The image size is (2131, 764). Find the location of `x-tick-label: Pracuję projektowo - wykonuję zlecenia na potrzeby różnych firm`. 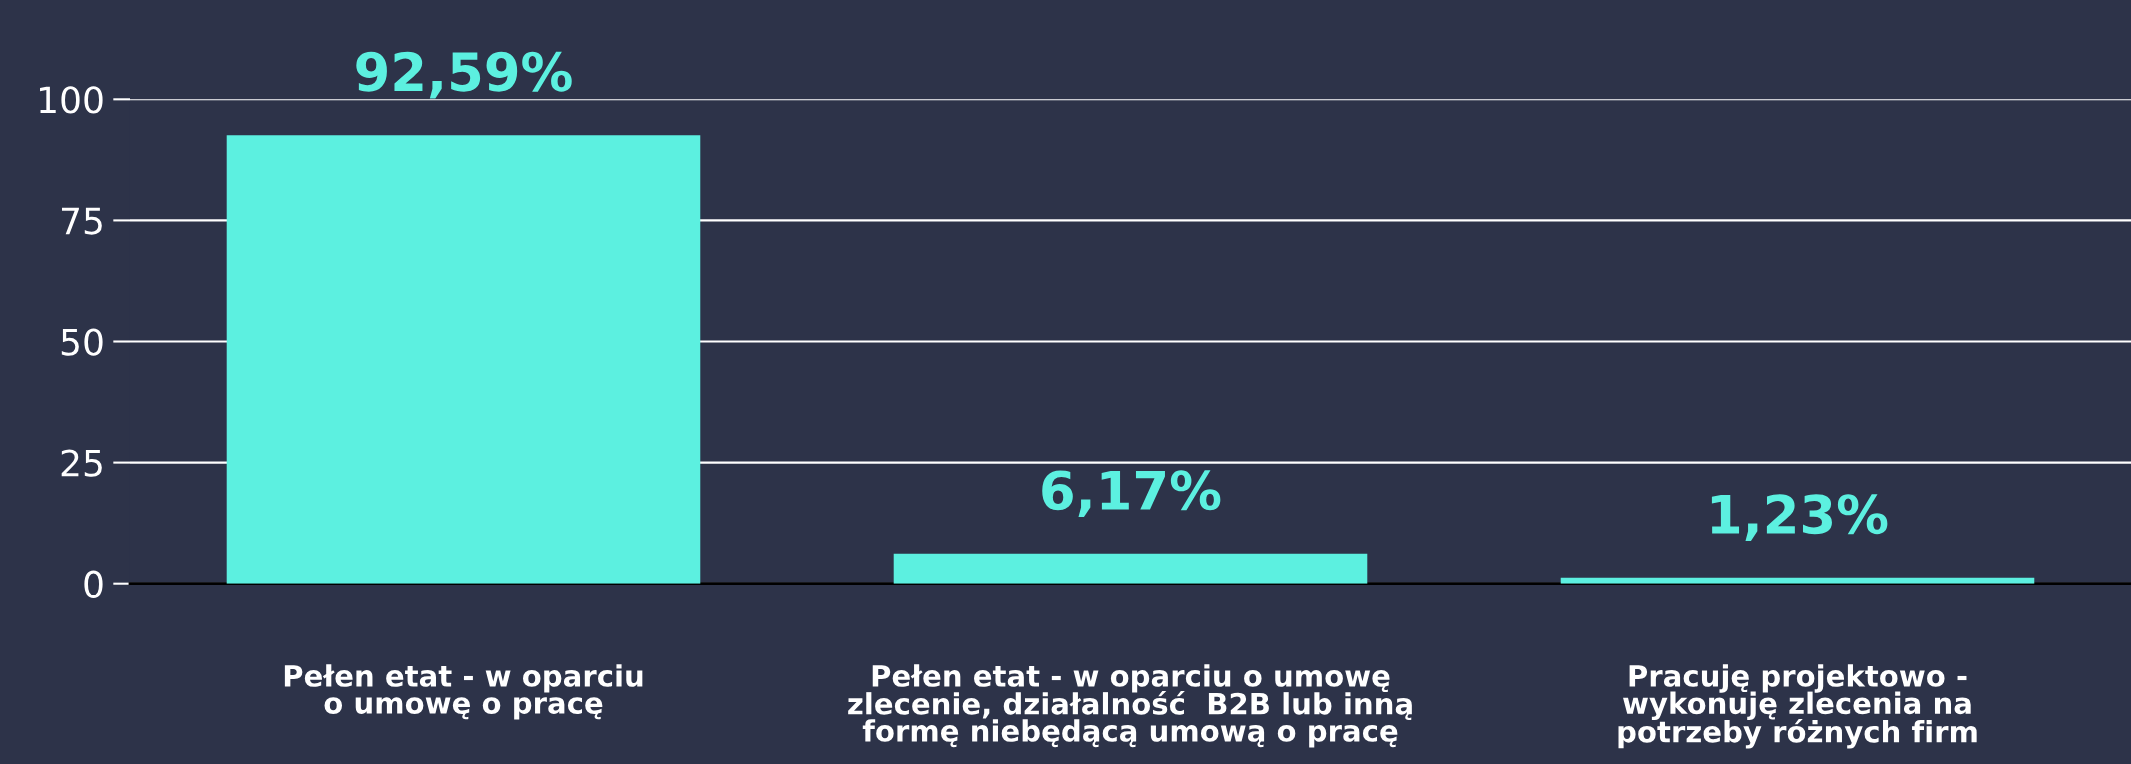

x-tick-label: Pracuję projektowo - wykonuję zlecenia na potrzeby różnych firm is located at coordinates (1797, 706).